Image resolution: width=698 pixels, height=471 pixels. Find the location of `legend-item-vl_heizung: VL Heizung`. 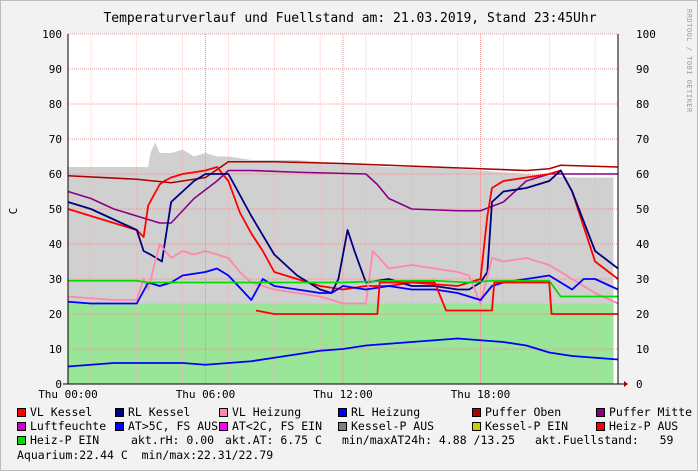

legend-item-vl_heizung: VL Heizung is located at coordinates (260, 412).